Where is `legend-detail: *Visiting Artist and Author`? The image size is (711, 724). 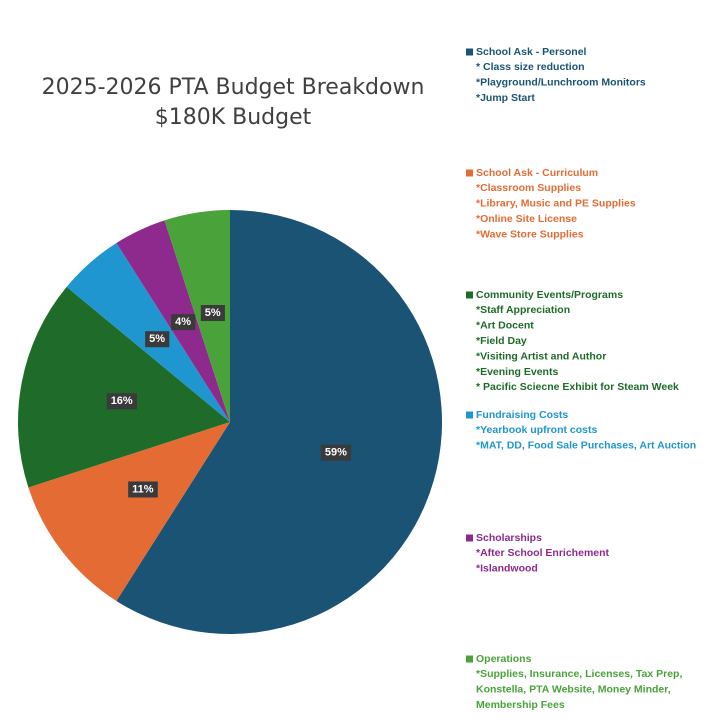
legend-detail: *Visiting Artist and Author is located at coordinates (541, 356).